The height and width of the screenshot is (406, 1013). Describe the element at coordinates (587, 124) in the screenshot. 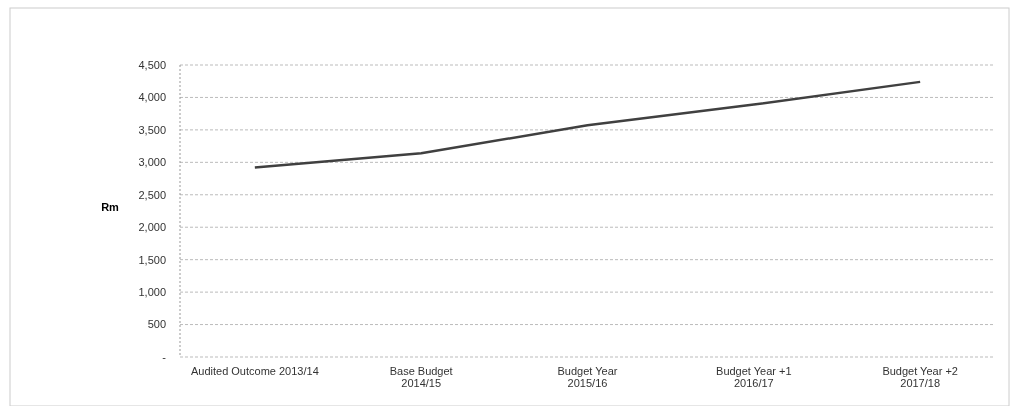

I see `line-series` at that location.